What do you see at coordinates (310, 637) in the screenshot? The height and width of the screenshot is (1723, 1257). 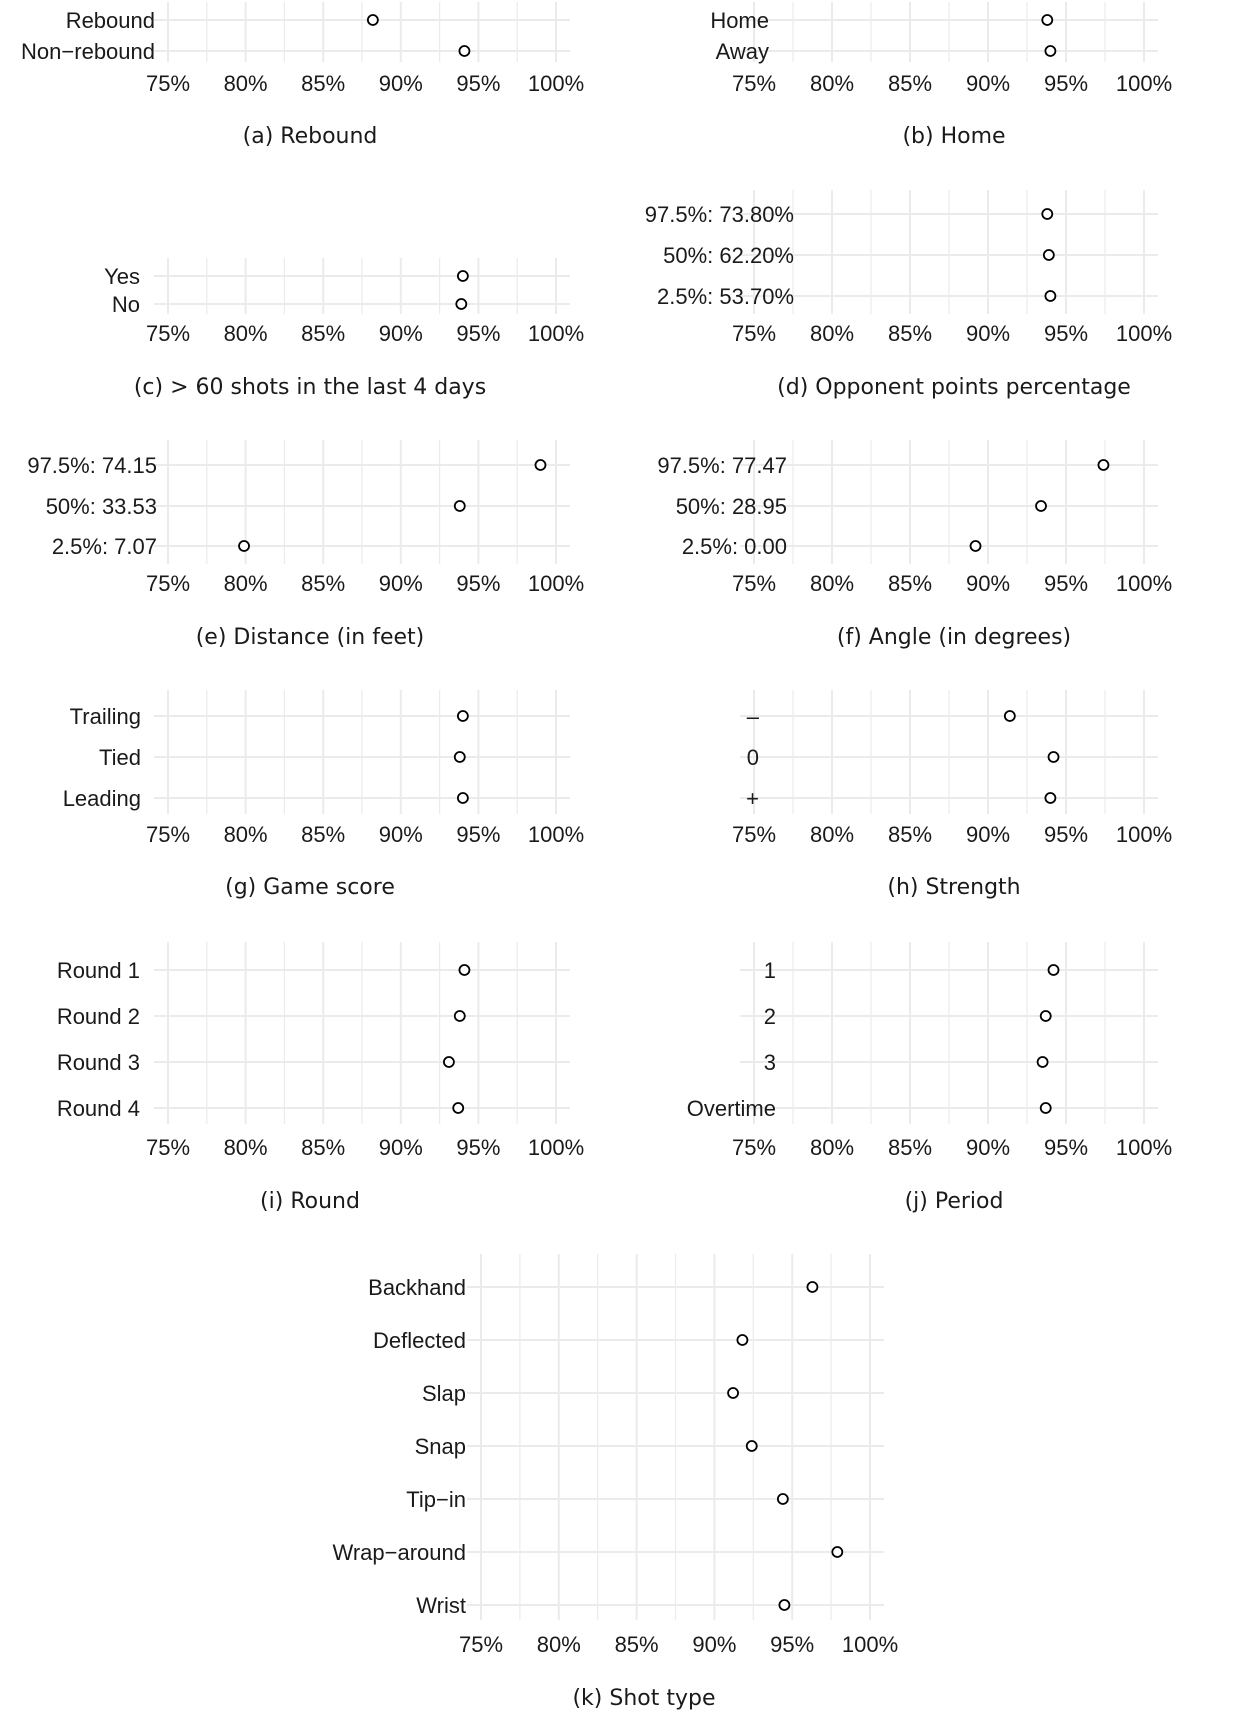 I see `panel-caption: (e) Distance (in feet)` at bounding box center [310, 637].